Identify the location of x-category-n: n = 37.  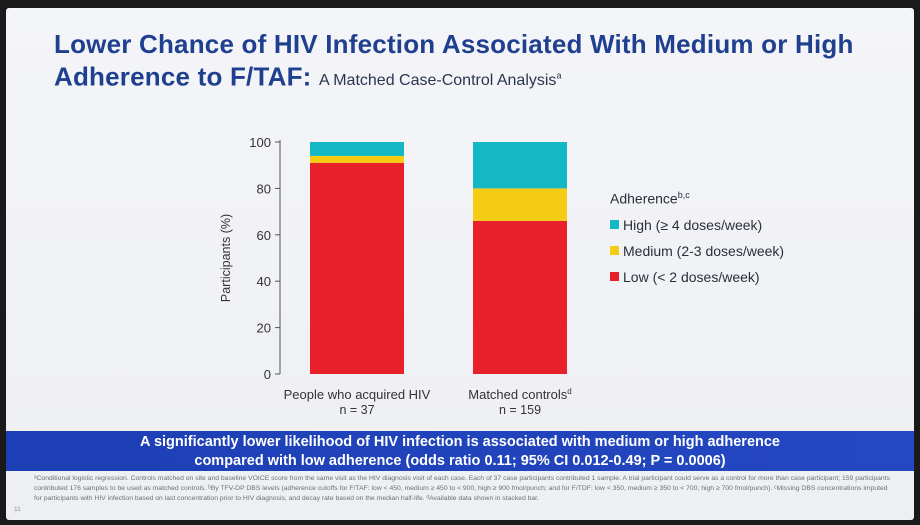
(356, 410).